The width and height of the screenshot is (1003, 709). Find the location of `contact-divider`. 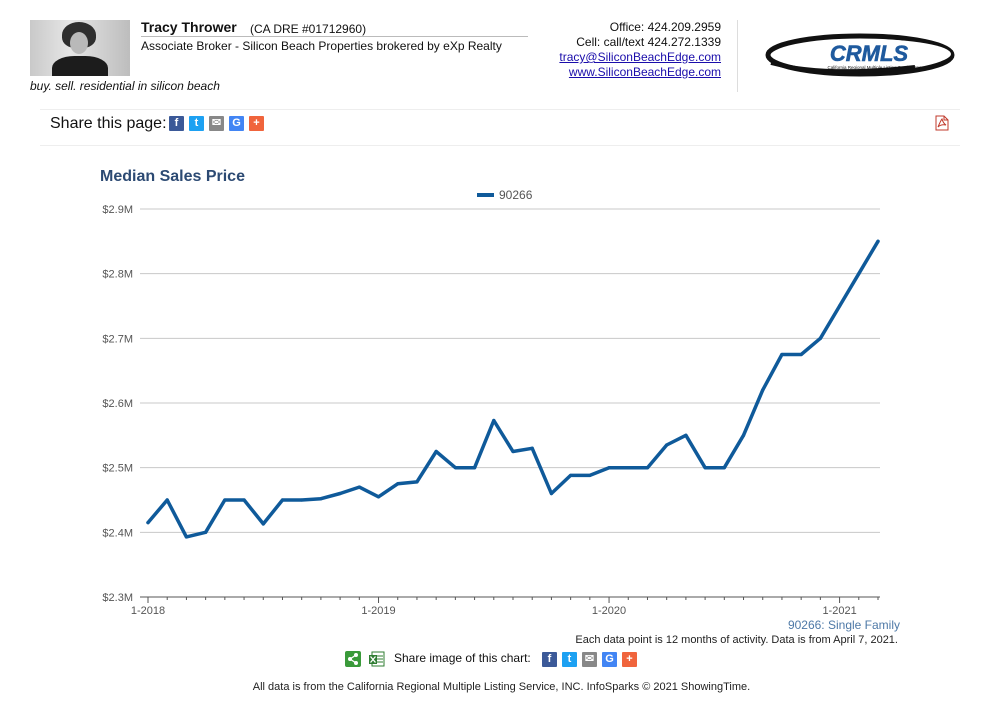

contact-divider is located at coordinates (737, 56).